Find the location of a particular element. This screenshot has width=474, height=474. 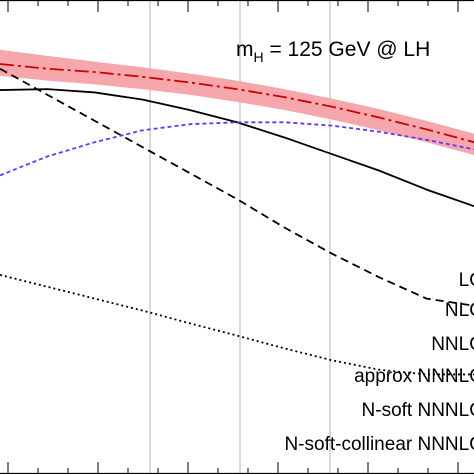

series-line-n-soft-nnnlo is located at coordinates (237, 149).